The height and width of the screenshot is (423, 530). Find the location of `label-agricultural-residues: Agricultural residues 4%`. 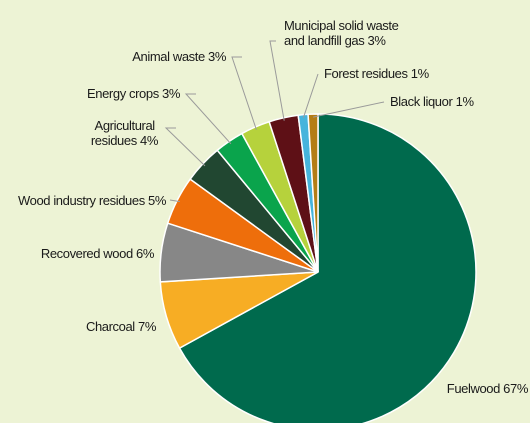

label-agricultural-residues: Agricultural residues 4% is located at coordinates (125, 133).